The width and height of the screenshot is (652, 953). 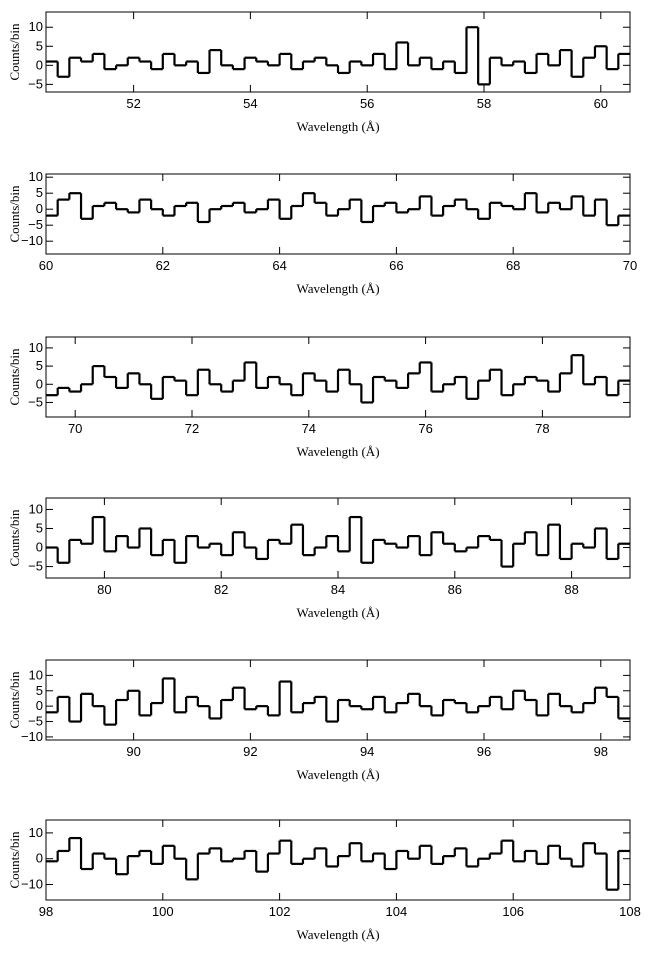 What do you see at coordinates (163, 911) in the screenshot?
I see `x-tick-label: 100` at bounding box center [163, 911].